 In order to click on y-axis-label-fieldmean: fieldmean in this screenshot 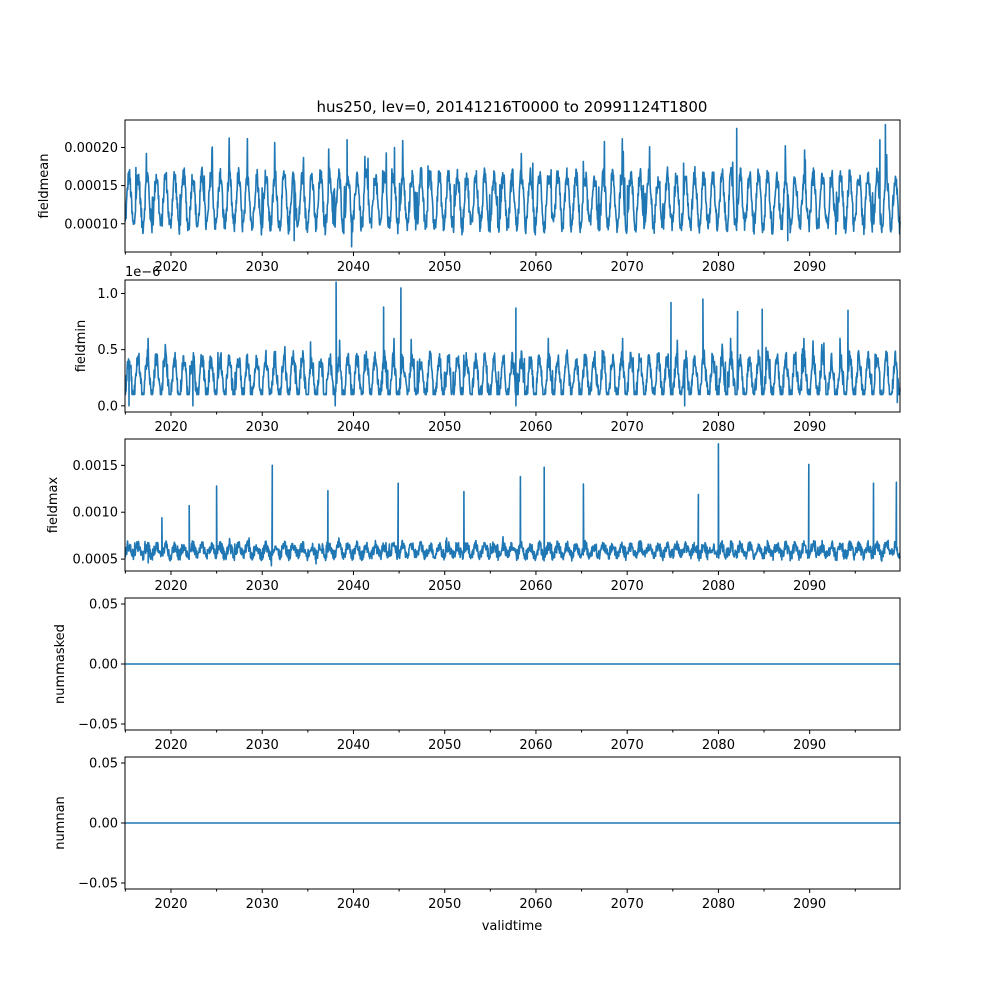, I will do `click(44, 186)`.